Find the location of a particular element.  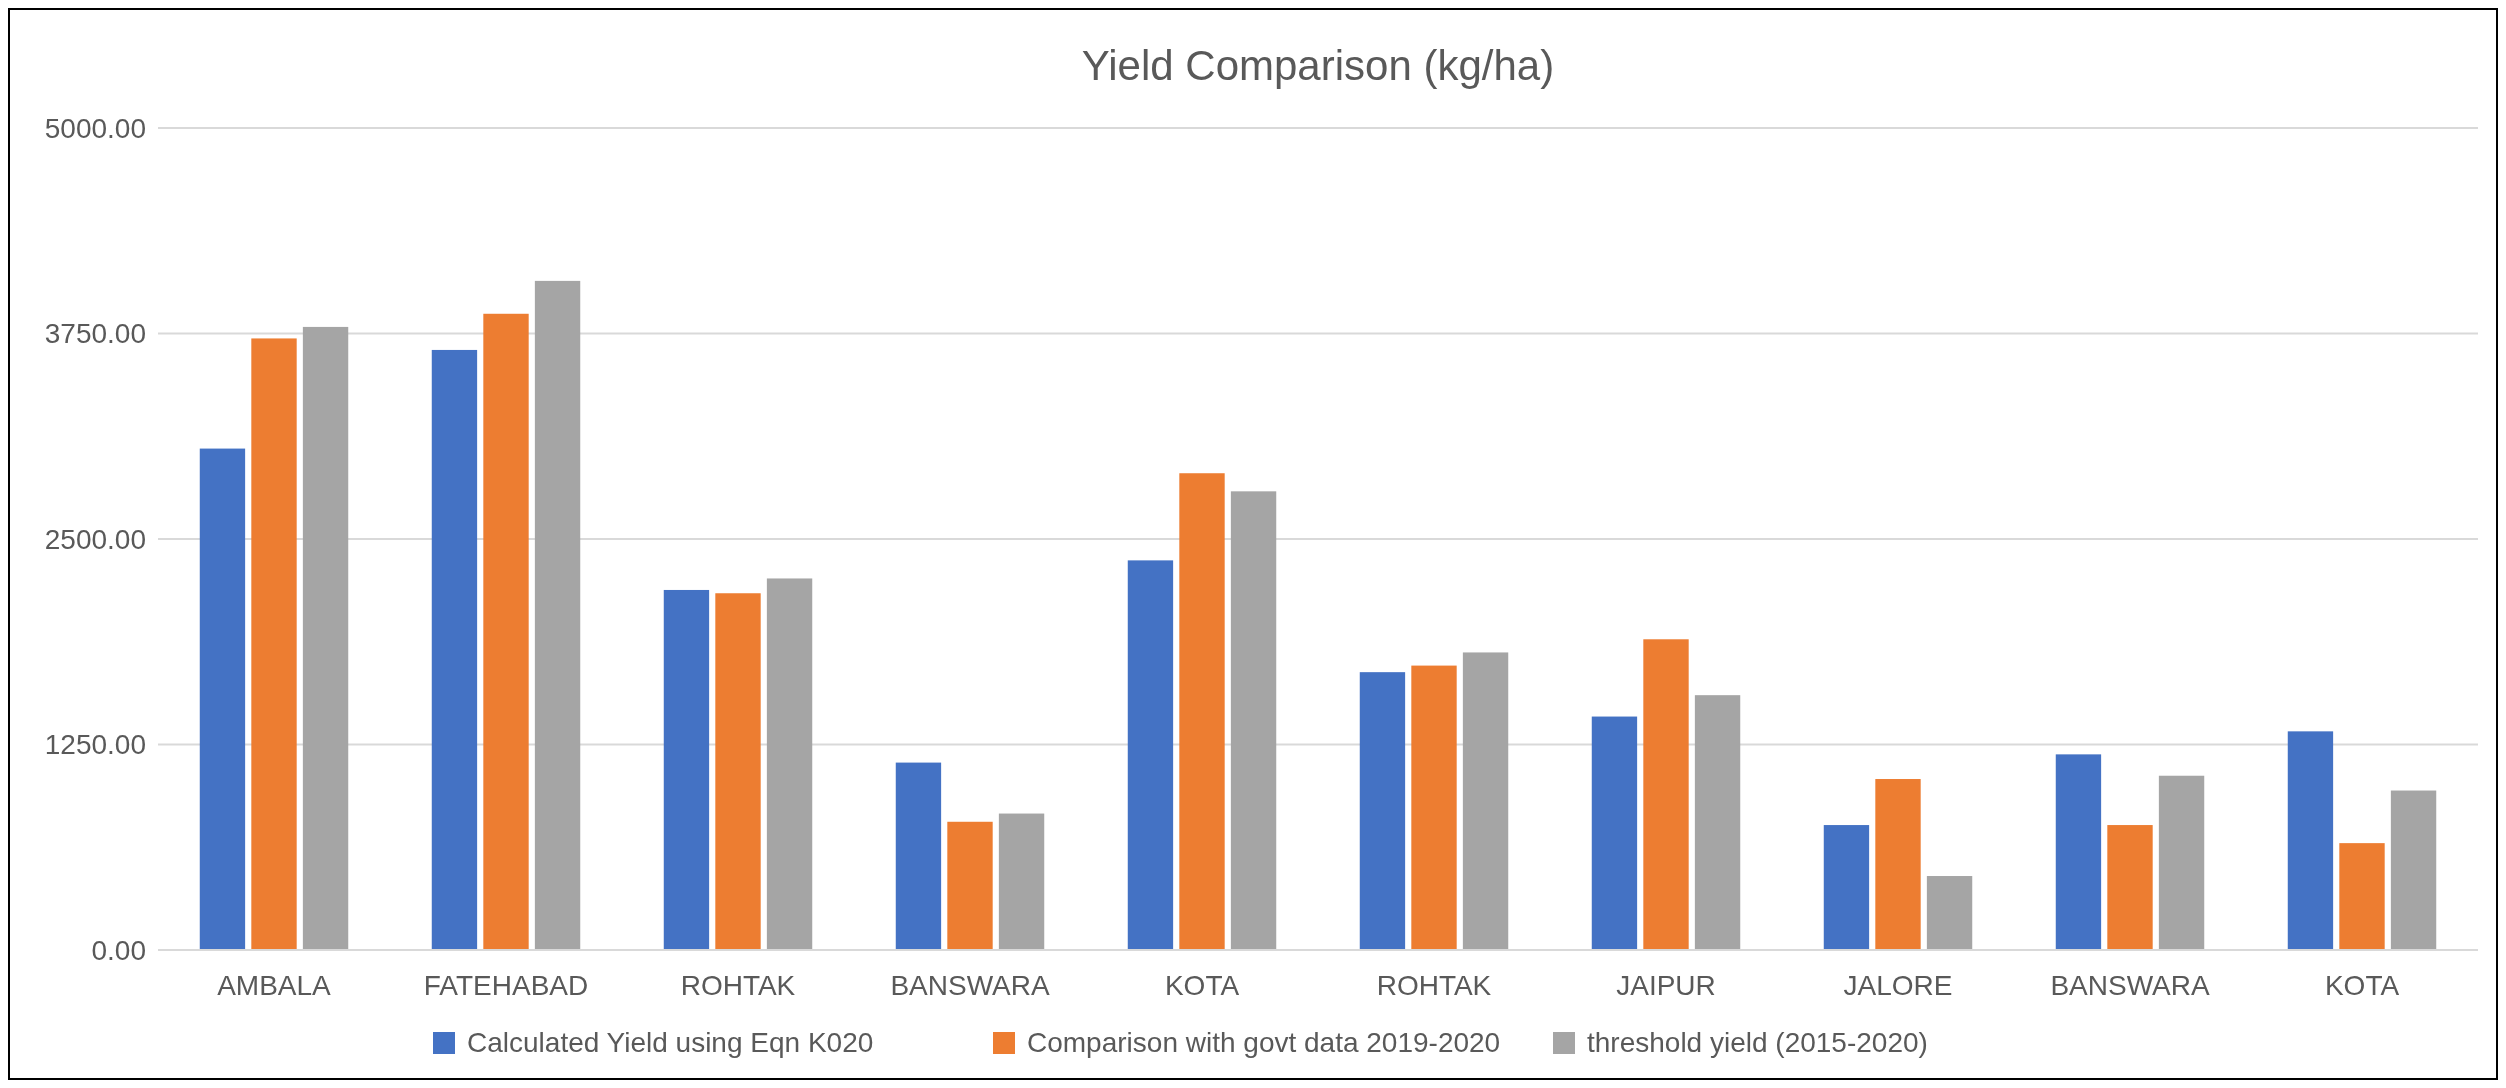

y-tick-label: 2500.00 is located at coordinates (95, 539).